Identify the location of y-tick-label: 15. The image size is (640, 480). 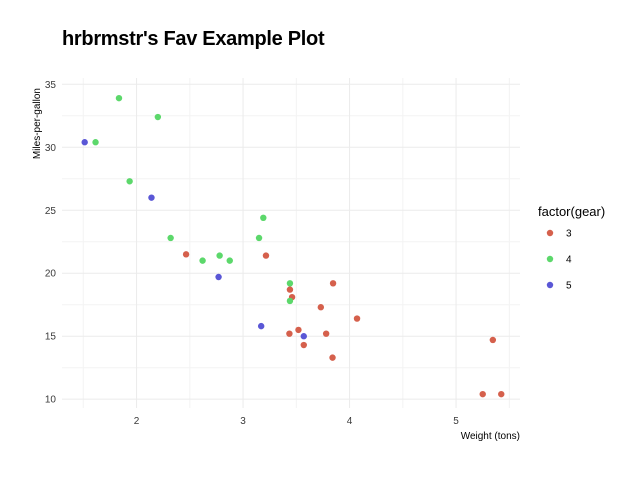
(51, 337).